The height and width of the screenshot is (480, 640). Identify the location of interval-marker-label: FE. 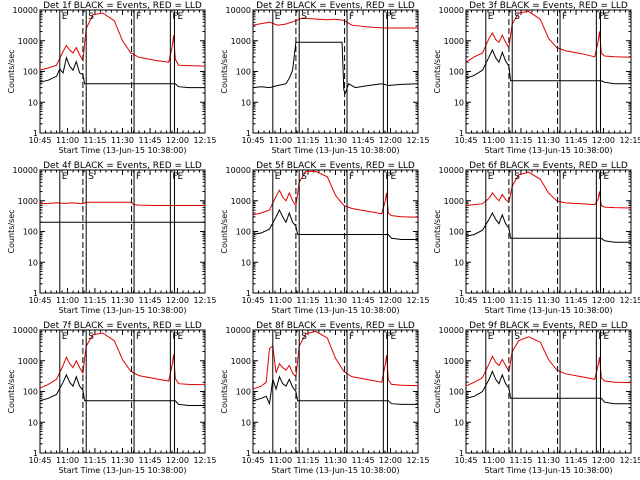
(603, 337).